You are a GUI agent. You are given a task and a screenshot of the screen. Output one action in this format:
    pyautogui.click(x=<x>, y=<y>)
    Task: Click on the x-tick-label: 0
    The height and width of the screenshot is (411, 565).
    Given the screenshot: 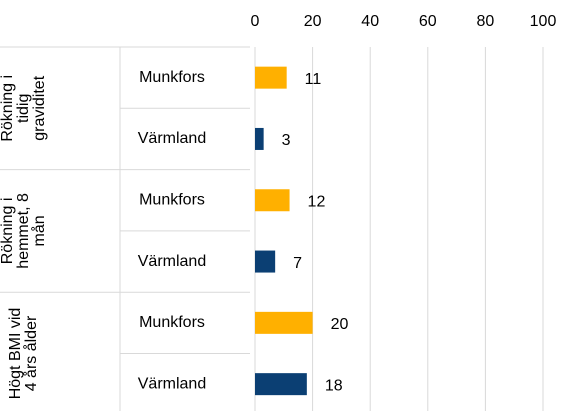 What is the action you would take?
    pyautogui.click(x=255, y=21)
    